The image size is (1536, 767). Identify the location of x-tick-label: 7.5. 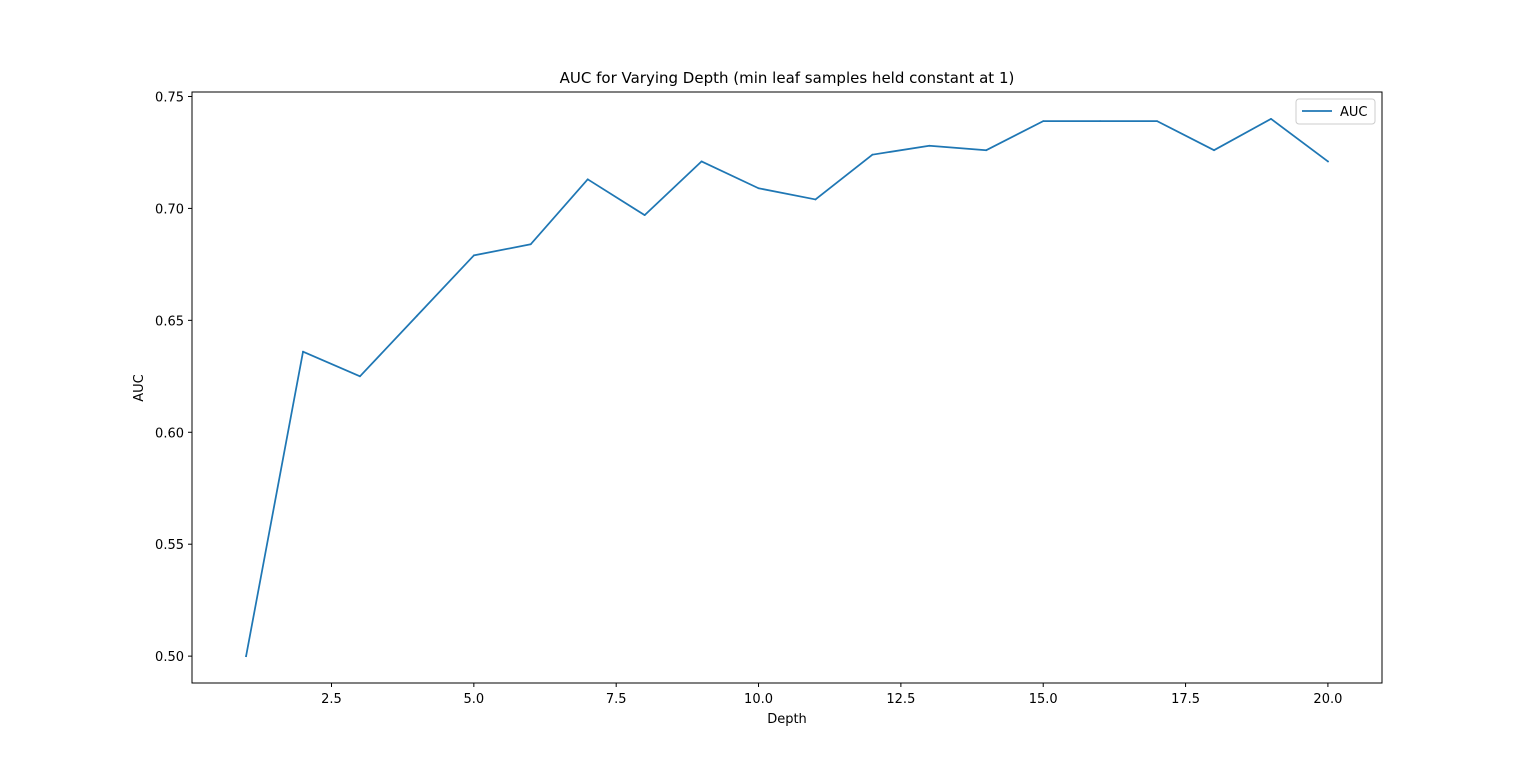
(616, 699).